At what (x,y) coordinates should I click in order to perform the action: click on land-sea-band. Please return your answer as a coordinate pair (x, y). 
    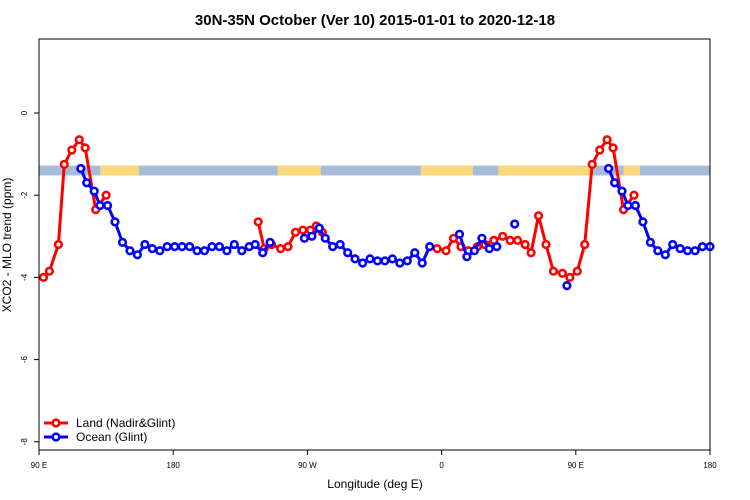
    Looking at the image, I should click on (374, 170).